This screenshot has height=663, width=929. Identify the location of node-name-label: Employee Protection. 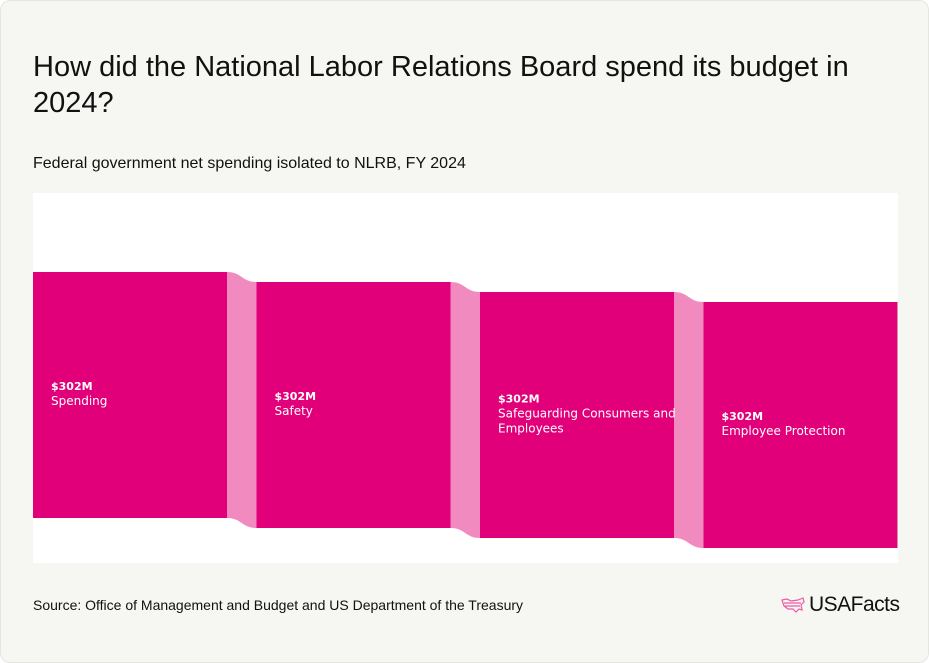
(784, 431).